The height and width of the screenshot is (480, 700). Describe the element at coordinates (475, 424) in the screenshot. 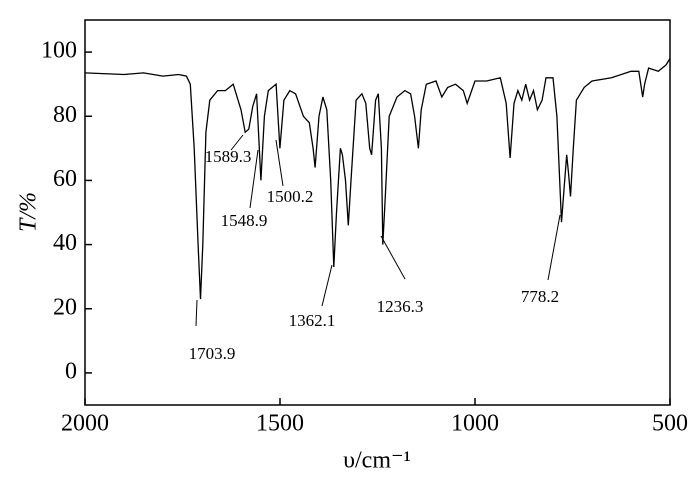

I see `x-tick-label: 1000` at that location.